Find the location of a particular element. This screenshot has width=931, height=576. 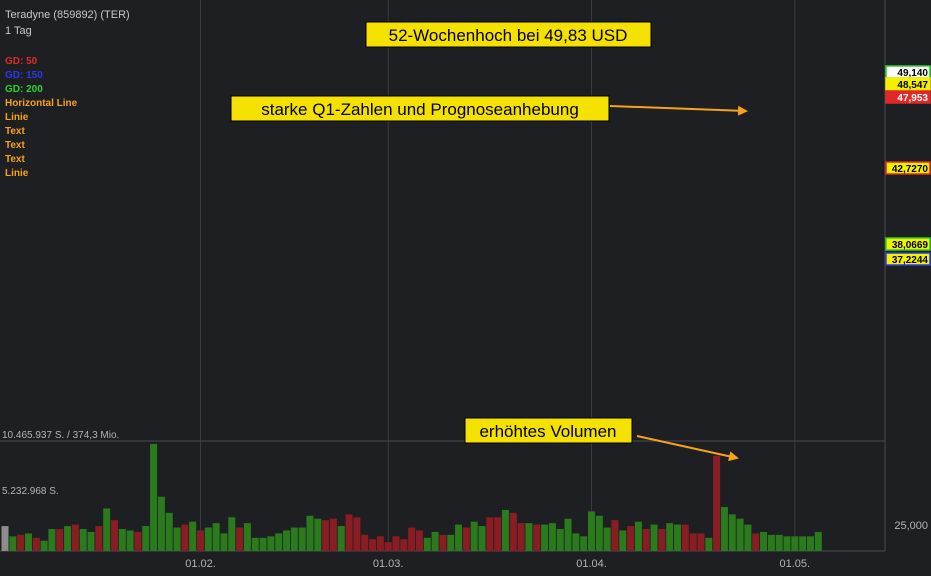

annotation-52-week-high: 52-Wochenhoch bei 49,83 USD is located at coordinates (508, 34).